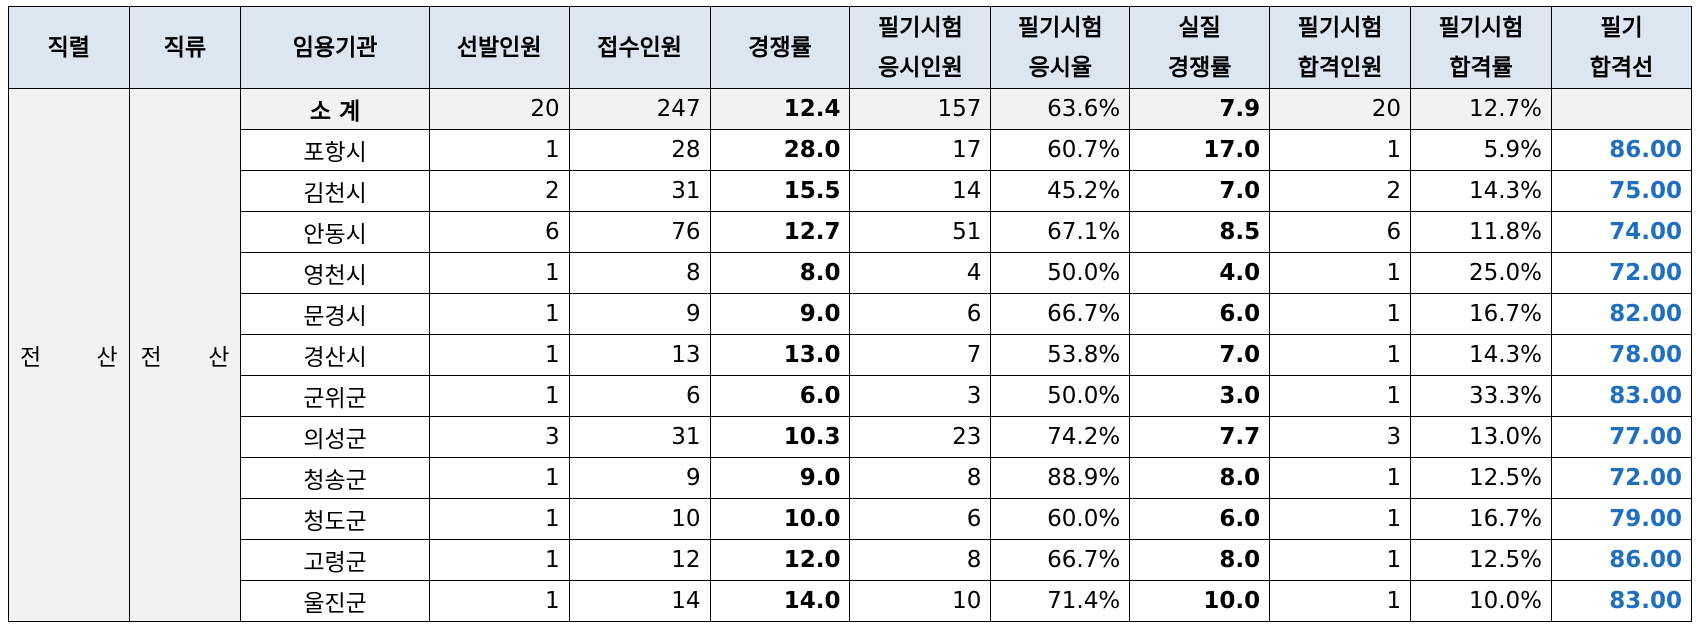 The height and width of the screenshot is (626, 1696). I want to click on series-cell-char: 전, so click(31, 358).